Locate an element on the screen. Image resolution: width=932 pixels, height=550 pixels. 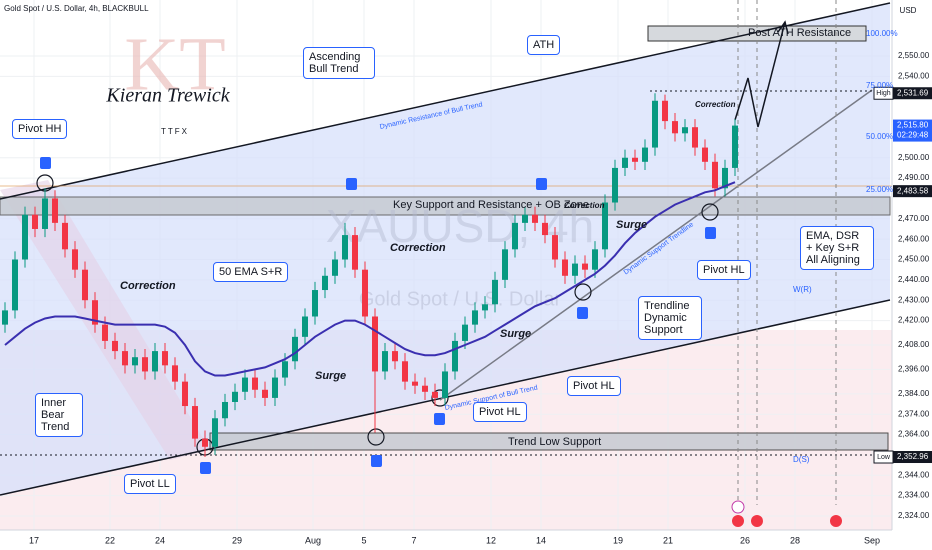
price-label: 2,352.96 is located at coordinates (913, 456).